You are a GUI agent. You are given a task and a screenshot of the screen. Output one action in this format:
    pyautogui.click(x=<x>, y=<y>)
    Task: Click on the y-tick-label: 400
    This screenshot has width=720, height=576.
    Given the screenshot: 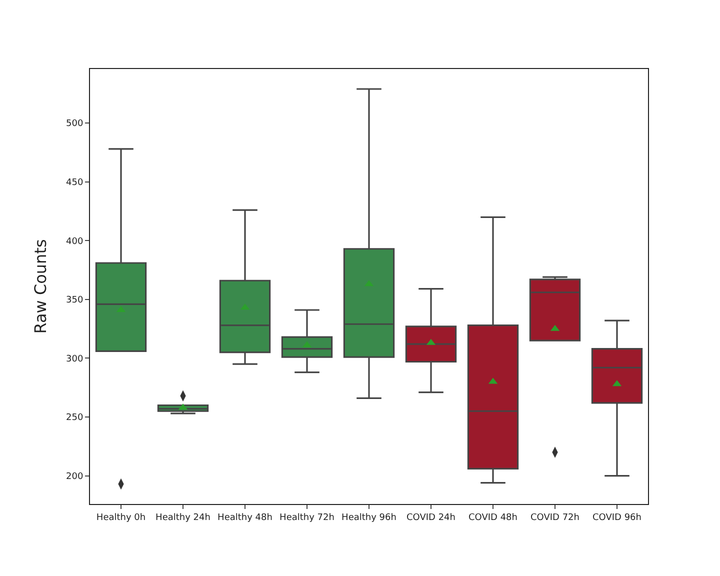 What is the action you would take?
    pyautogui.click(x=75, y=241)
    